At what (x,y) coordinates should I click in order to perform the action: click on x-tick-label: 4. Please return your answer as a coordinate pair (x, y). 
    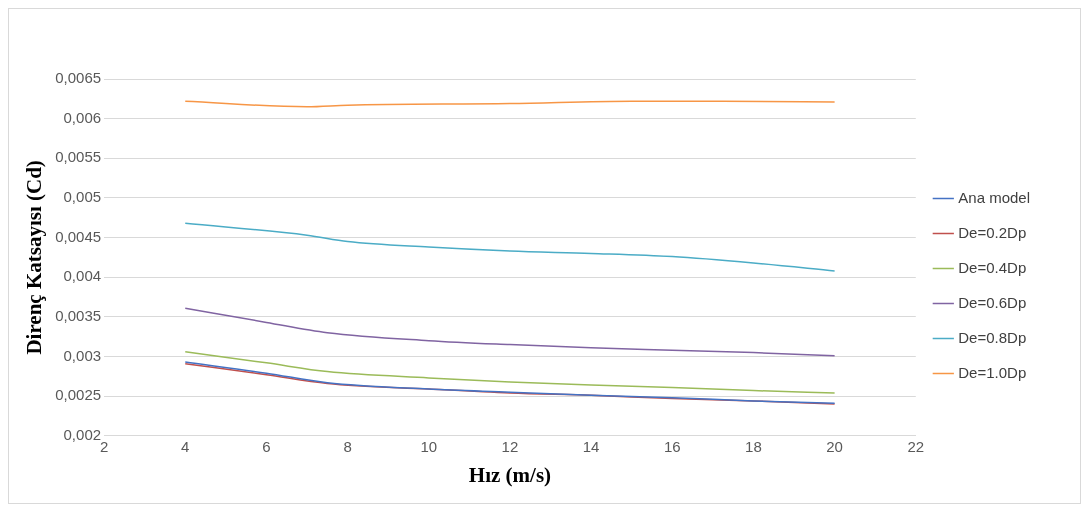
    Looking at the image, I should click on (185, 446).